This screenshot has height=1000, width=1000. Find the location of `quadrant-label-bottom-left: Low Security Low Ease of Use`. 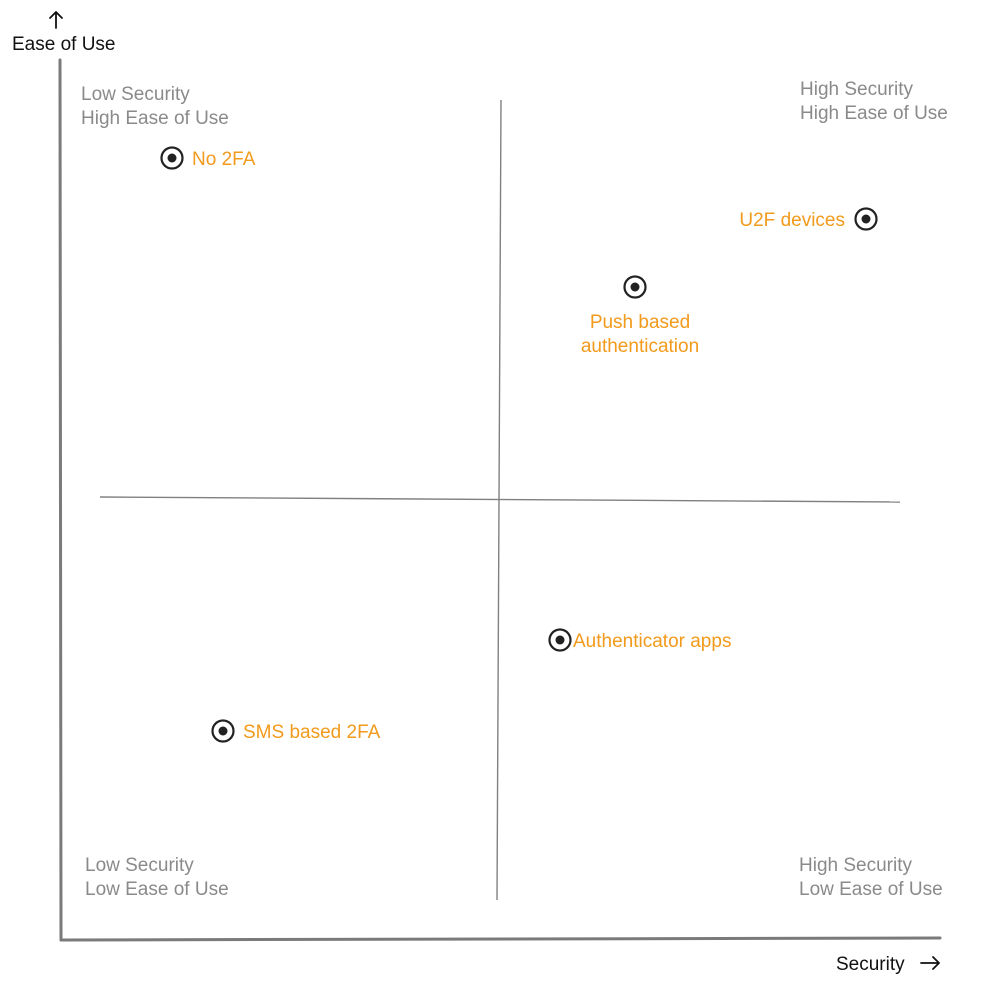

quadrant-label-bottom-left: Low Security Low Ease of Use is located at coordinates (157, 877).